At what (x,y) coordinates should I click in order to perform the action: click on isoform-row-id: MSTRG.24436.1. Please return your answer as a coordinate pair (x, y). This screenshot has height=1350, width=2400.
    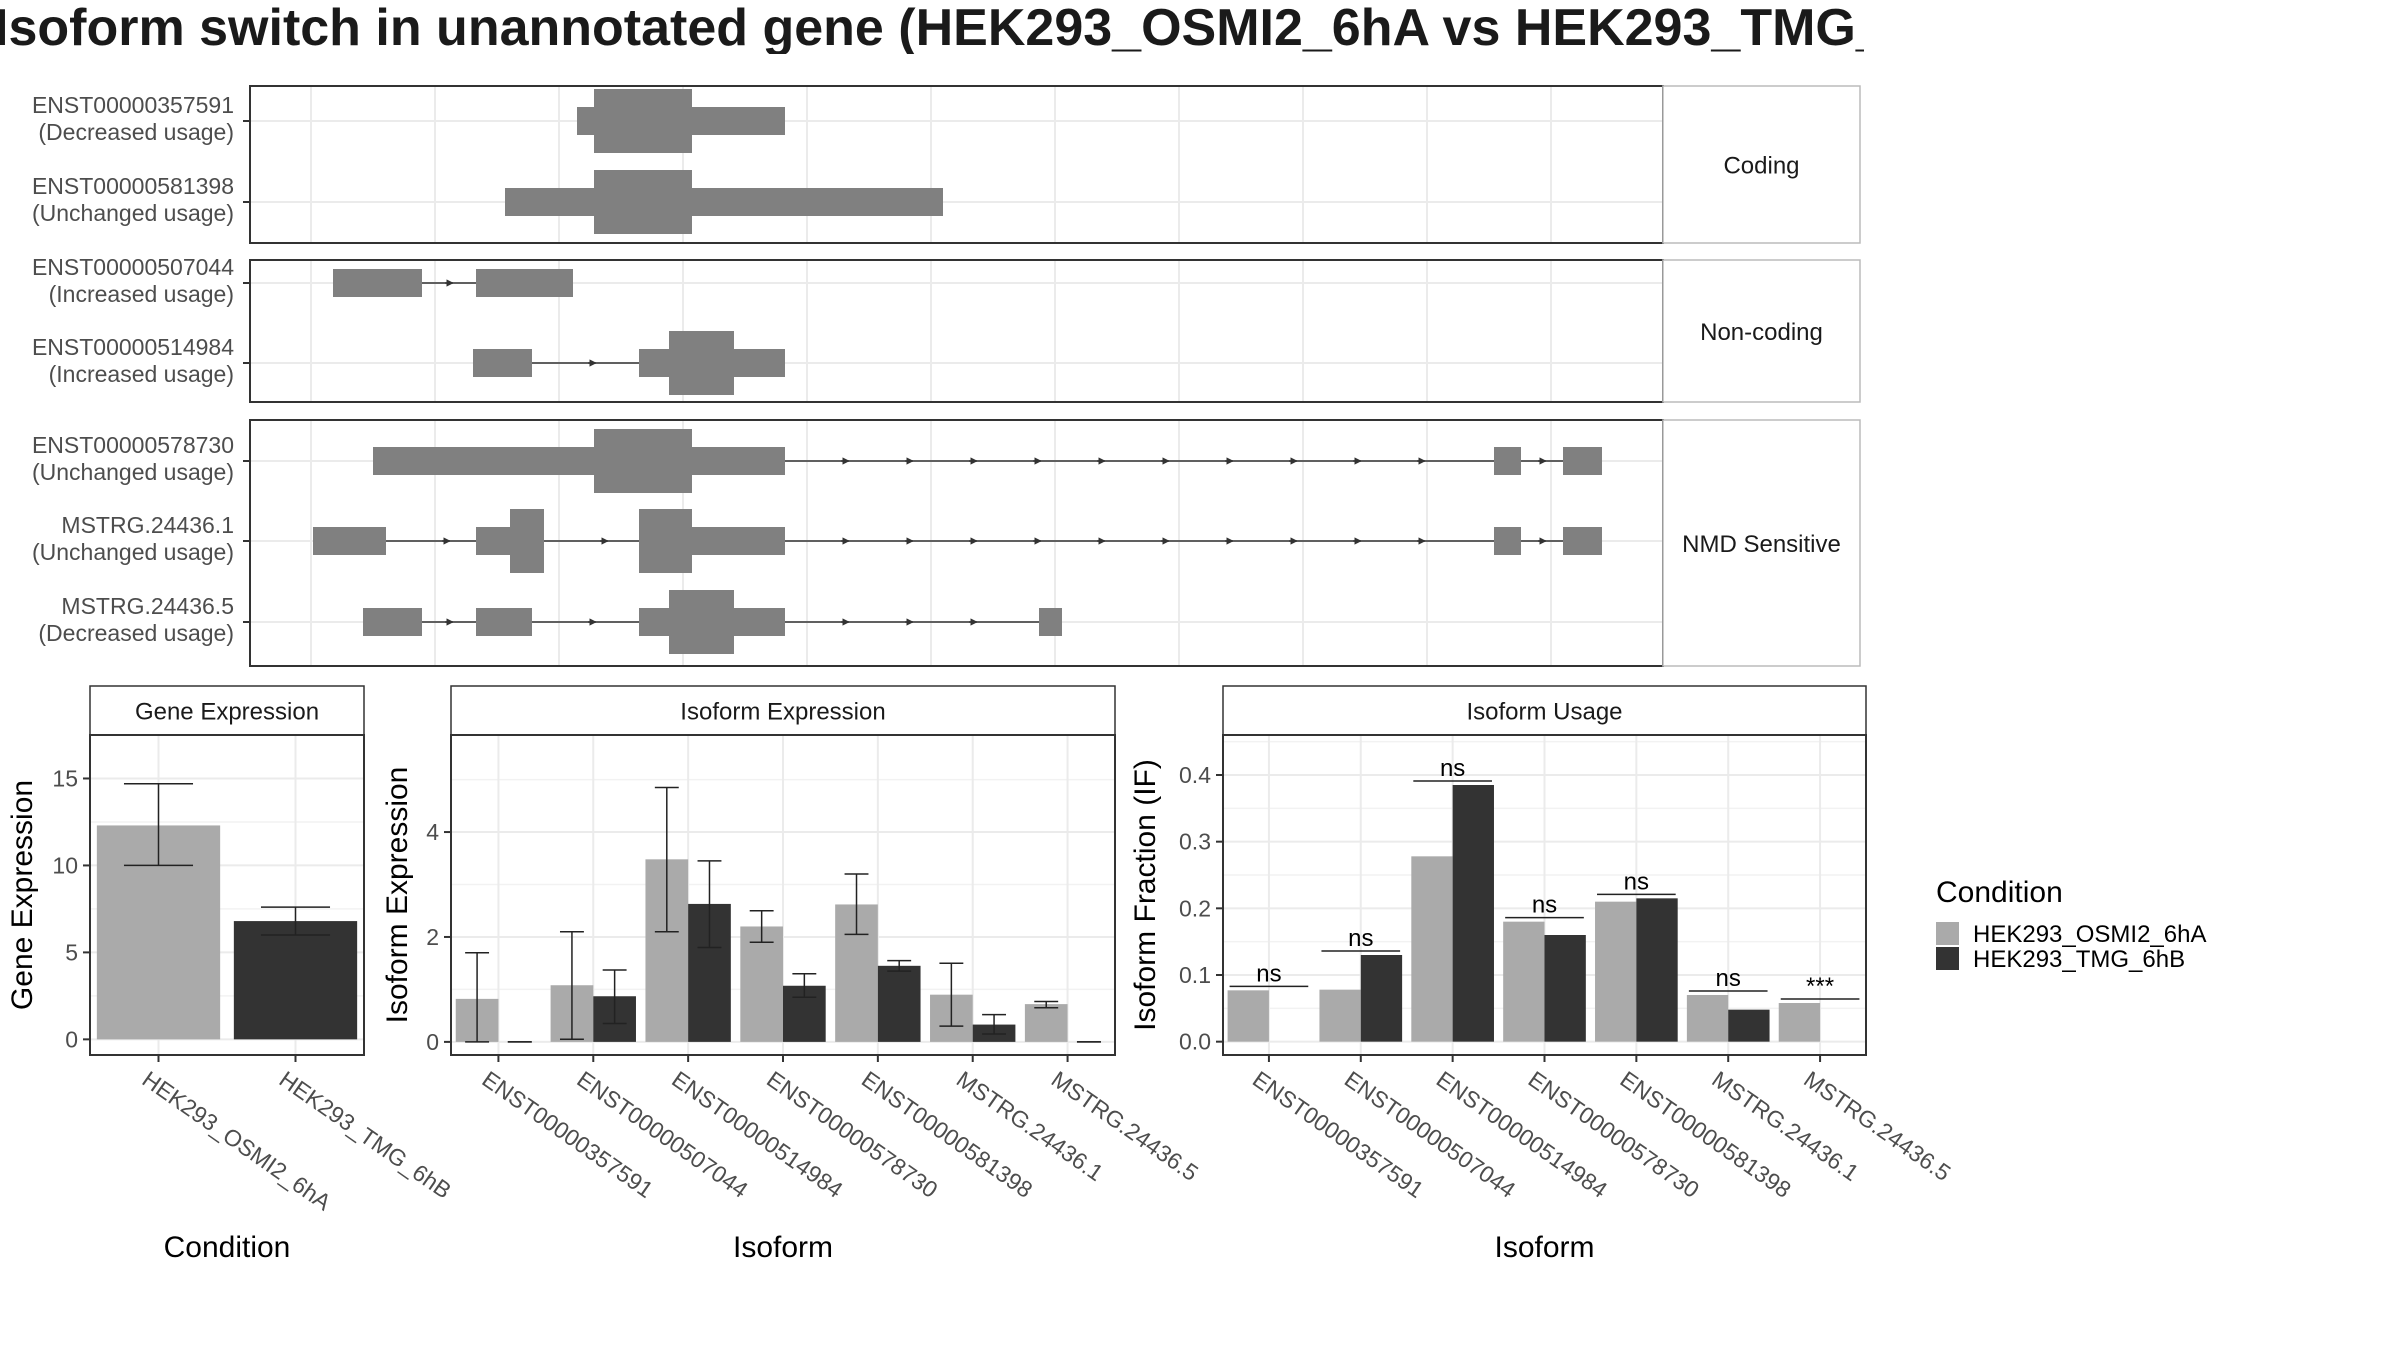
    Looking at the image, I should click on (147, 525).